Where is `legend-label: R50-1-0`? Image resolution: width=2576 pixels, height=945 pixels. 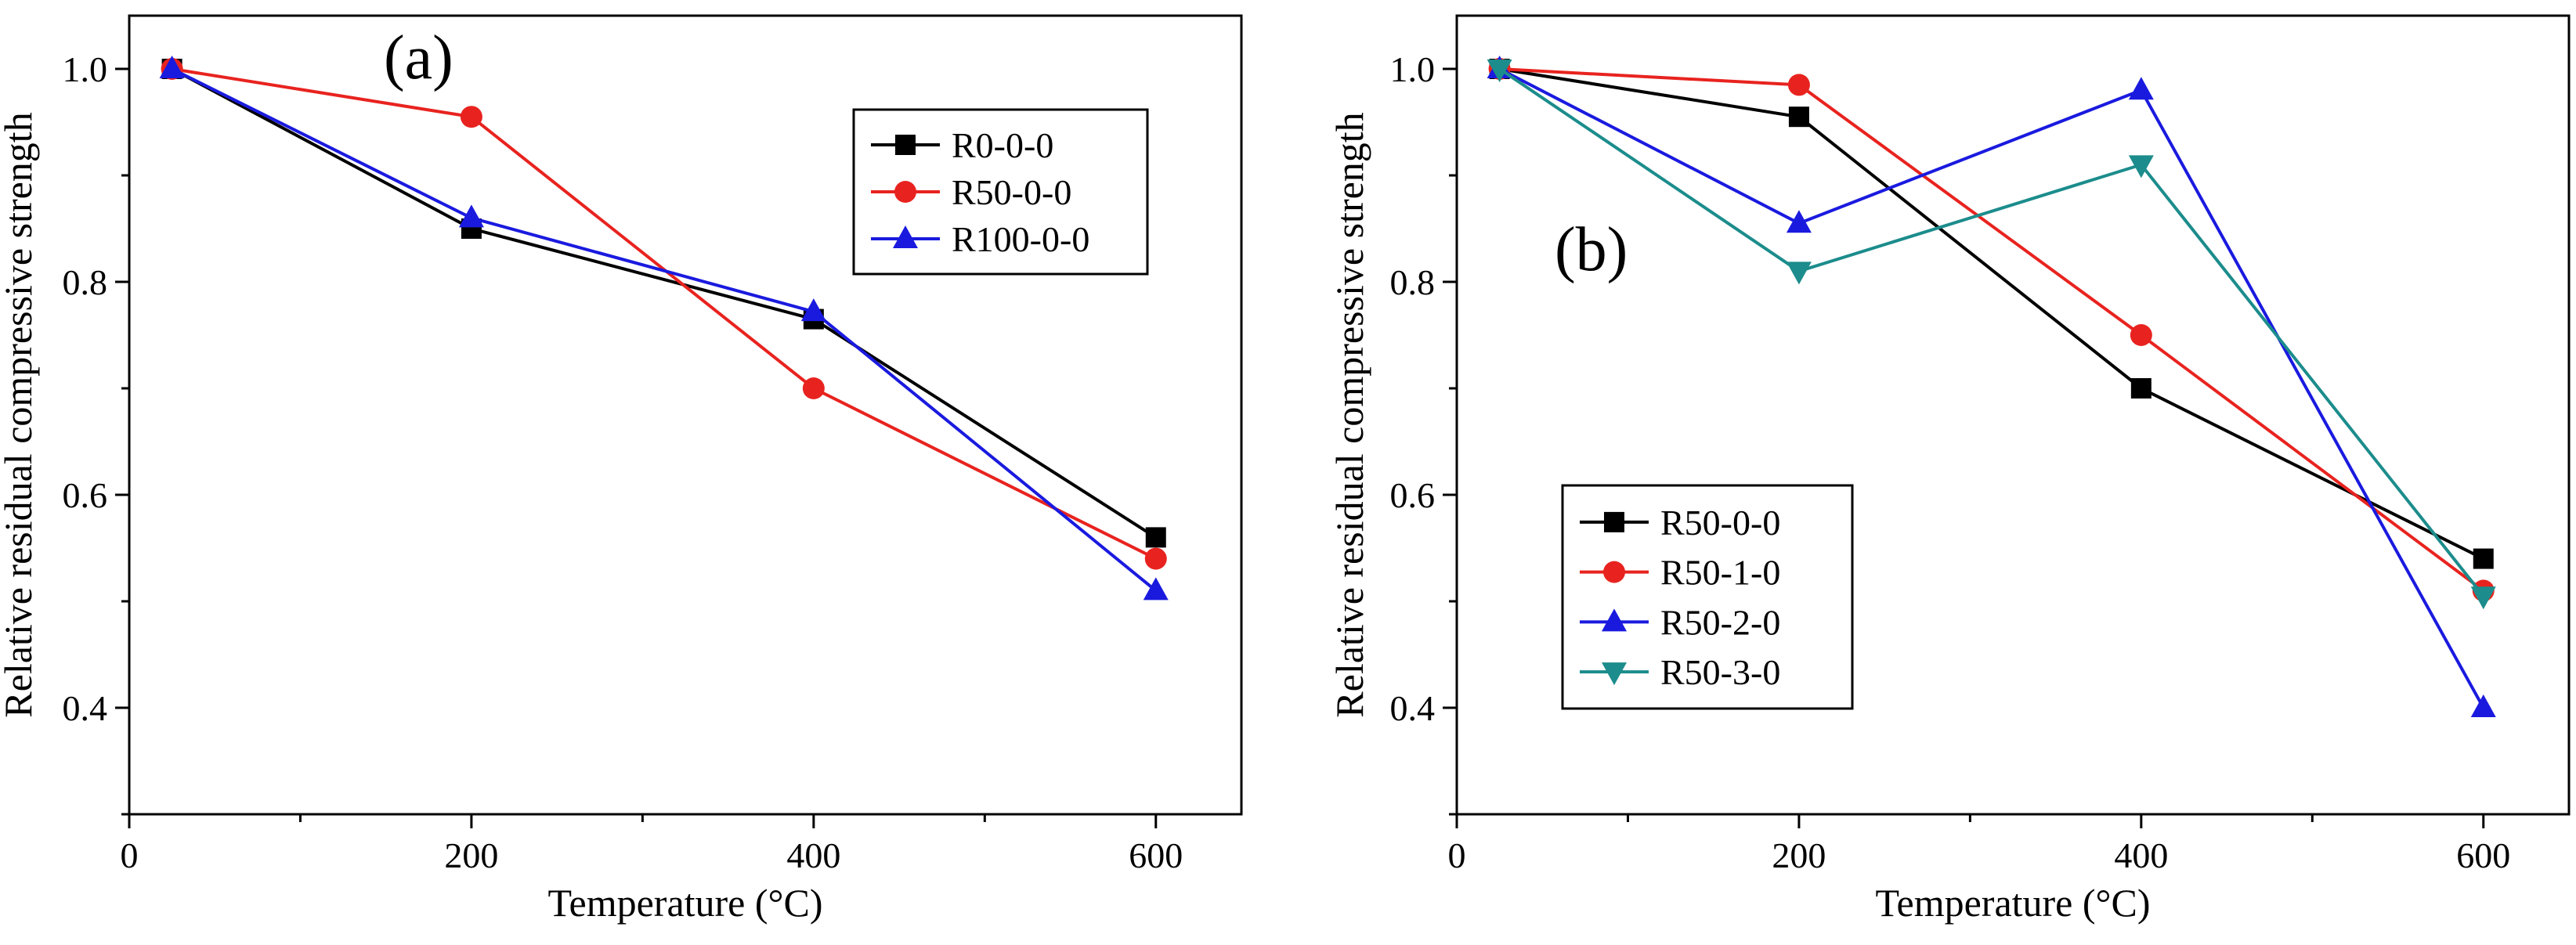
legend-label: R50-1-0 is located at coordinates (1720, 573).